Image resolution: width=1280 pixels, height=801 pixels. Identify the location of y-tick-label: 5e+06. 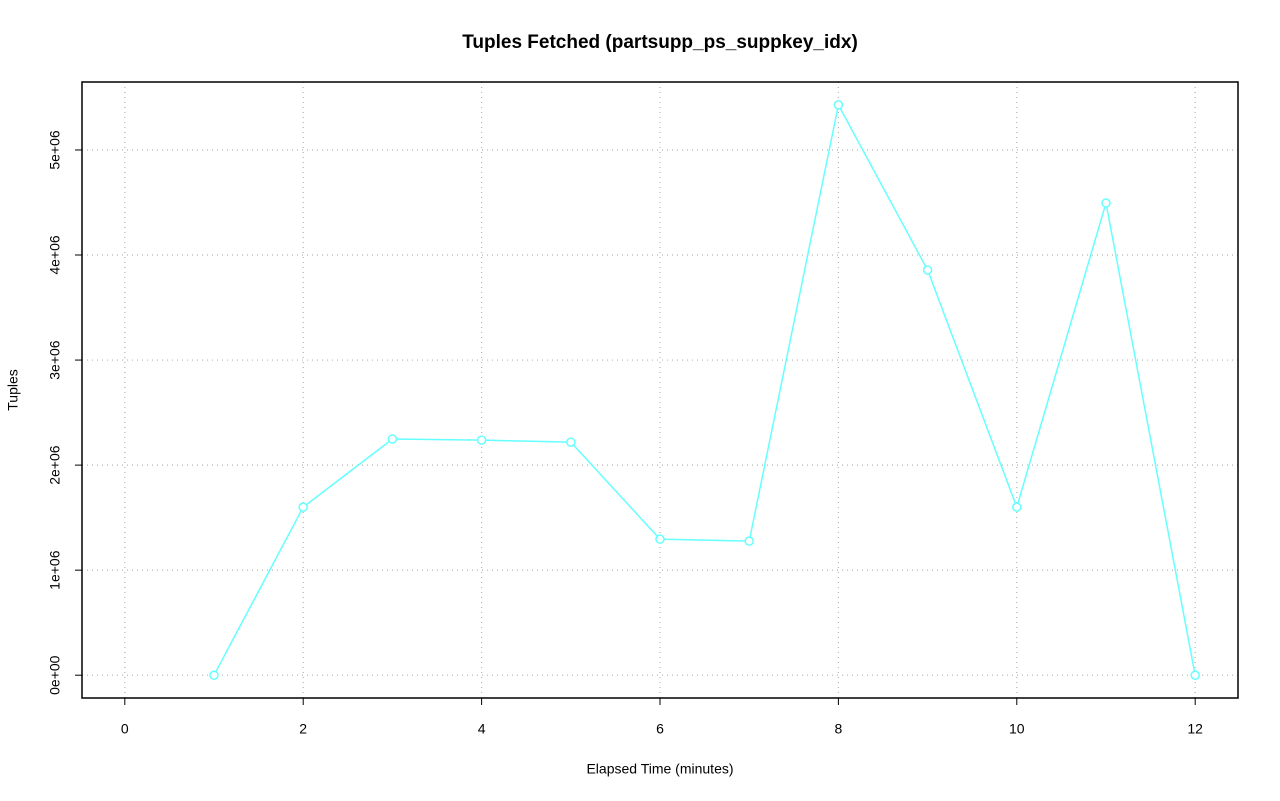
(55, 150).